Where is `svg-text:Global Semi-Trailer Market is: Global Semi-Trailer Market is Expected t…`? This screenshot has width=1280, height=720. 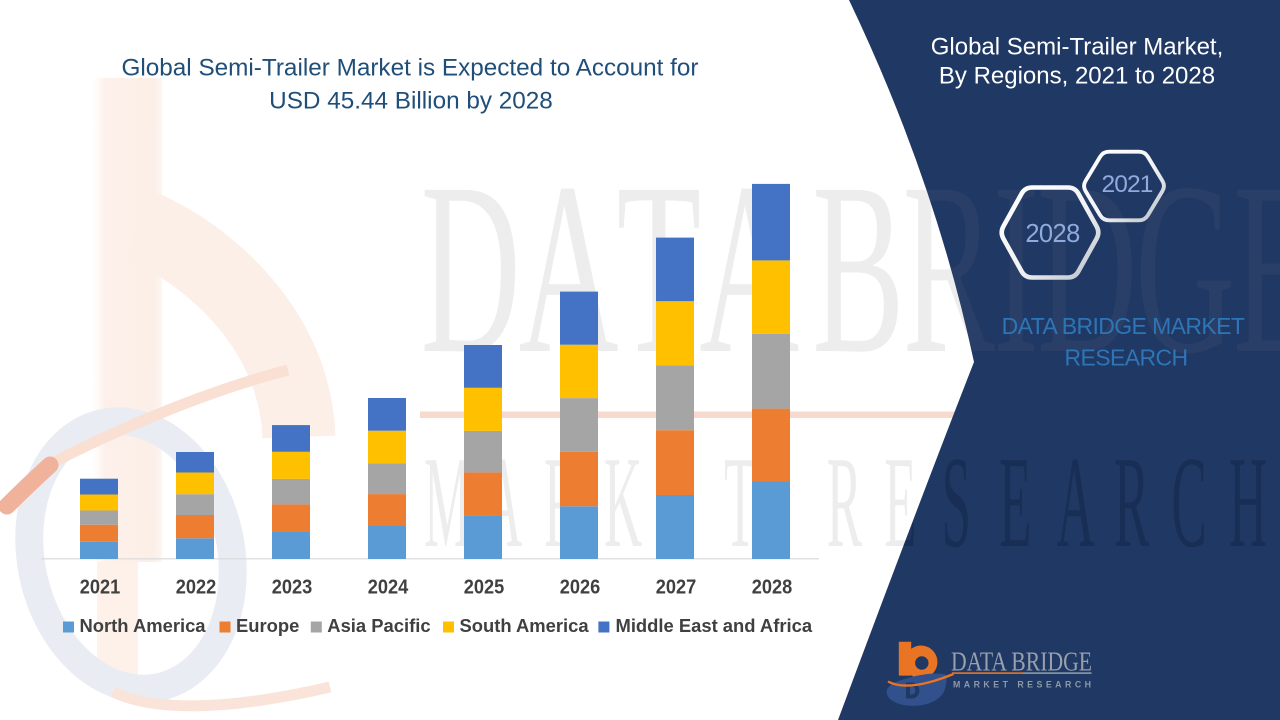 svg-text:Global Semi-Trailer Market is: Global Semi-Trailer Market is Expected t… is located at coordinates (409, 68).